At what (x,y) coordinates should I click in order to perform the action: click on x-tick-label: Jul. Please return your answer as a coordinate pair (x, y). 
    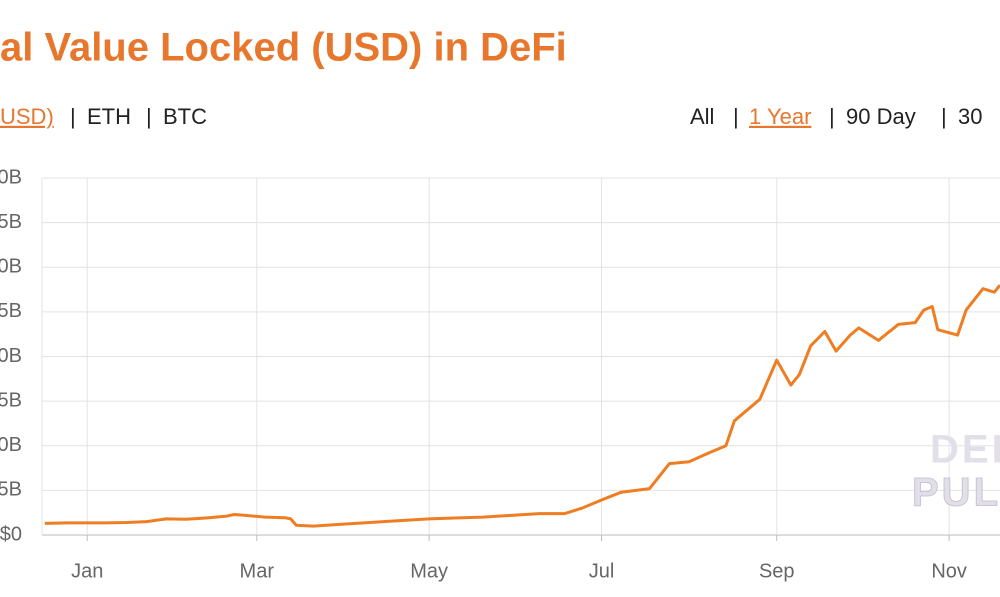
    Looking at the image, I should click on (602, 571).